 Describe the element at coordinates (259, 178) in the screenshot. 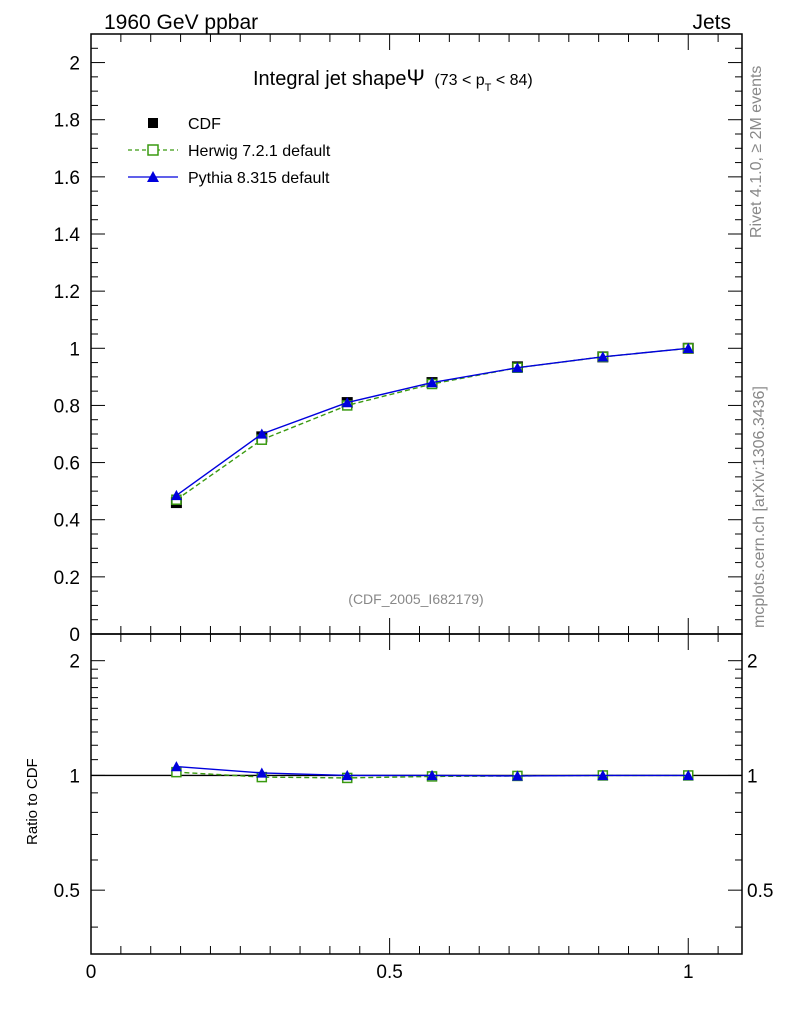

I see `legend-pythia-label: Pythia 8.315 default` at that location.